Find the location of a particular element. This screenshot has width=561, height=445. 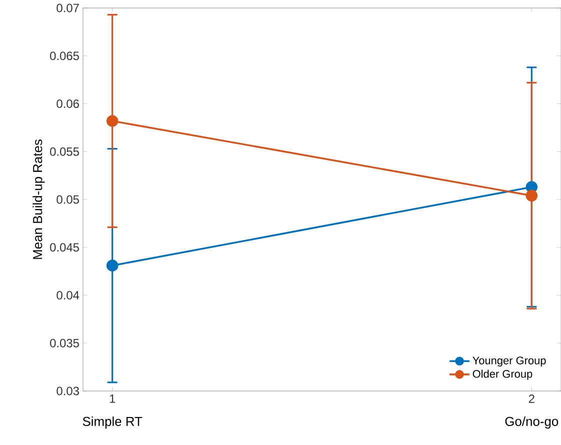

y-tick-label: 0.07 is located at coordinates (67, 8).